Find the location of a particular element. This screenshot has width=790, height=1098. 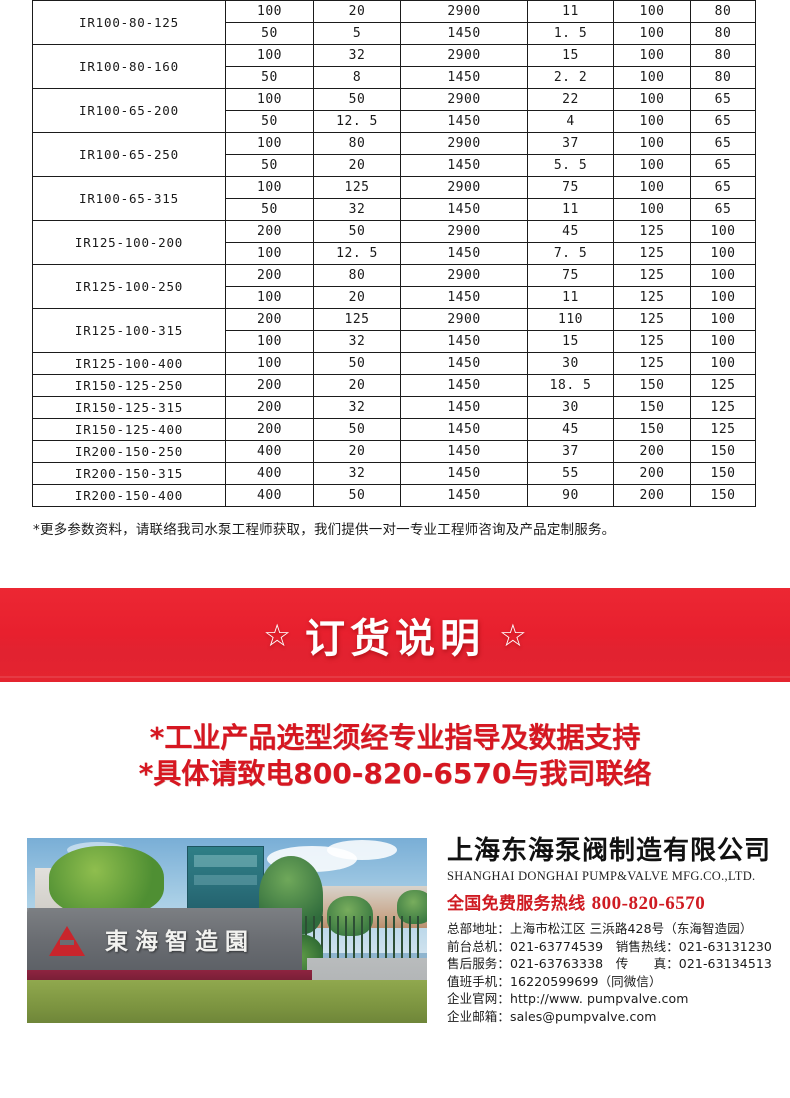

table-cell: 30 is located at coordinates (570, 363).